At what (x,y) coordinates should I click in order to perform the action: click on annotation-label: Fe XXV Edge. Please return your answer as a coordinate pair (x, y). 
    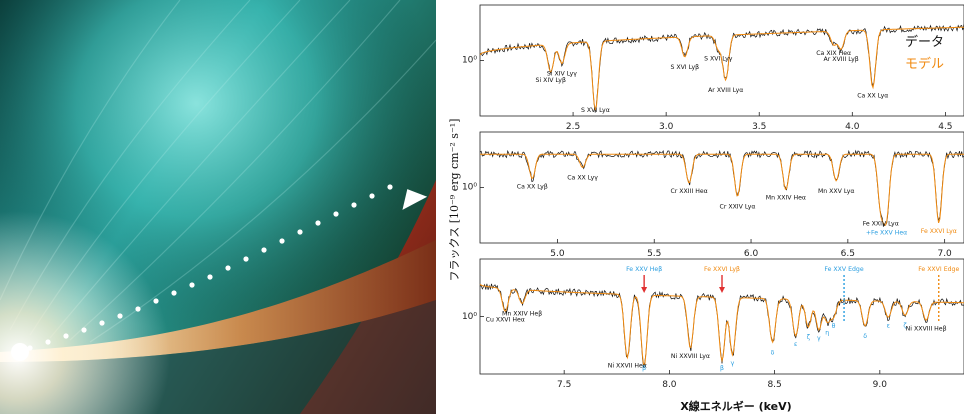
    Looking at the image, I should click on (843, 269).